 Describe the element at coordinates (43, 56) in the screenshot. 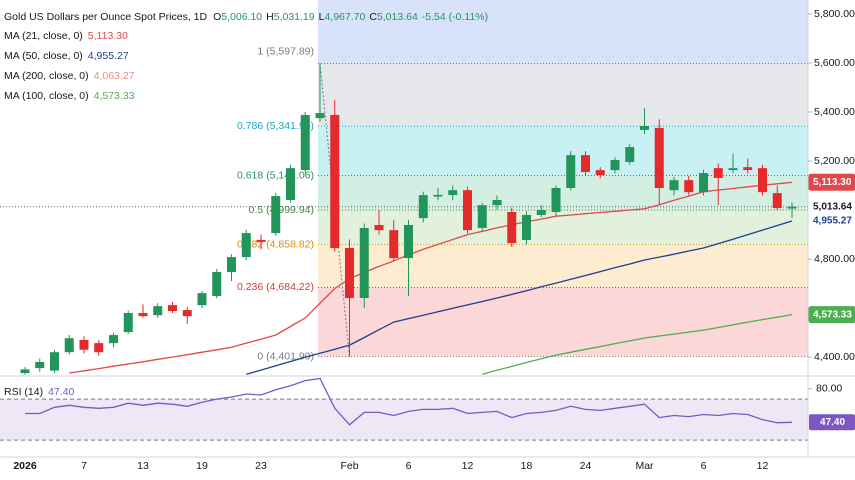

I see `ma-name: MA (50, close, 0)` at that location.